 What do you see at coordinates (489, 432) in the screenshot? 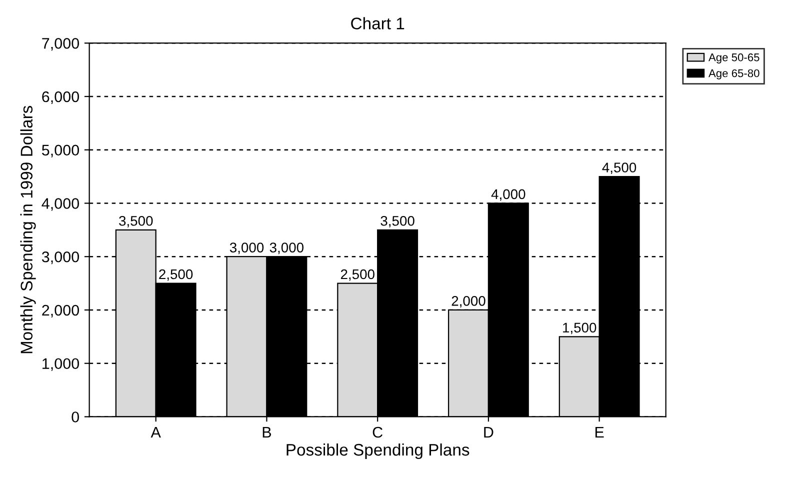
I see `x-tick-label: D` at bounding box center [489, 432].